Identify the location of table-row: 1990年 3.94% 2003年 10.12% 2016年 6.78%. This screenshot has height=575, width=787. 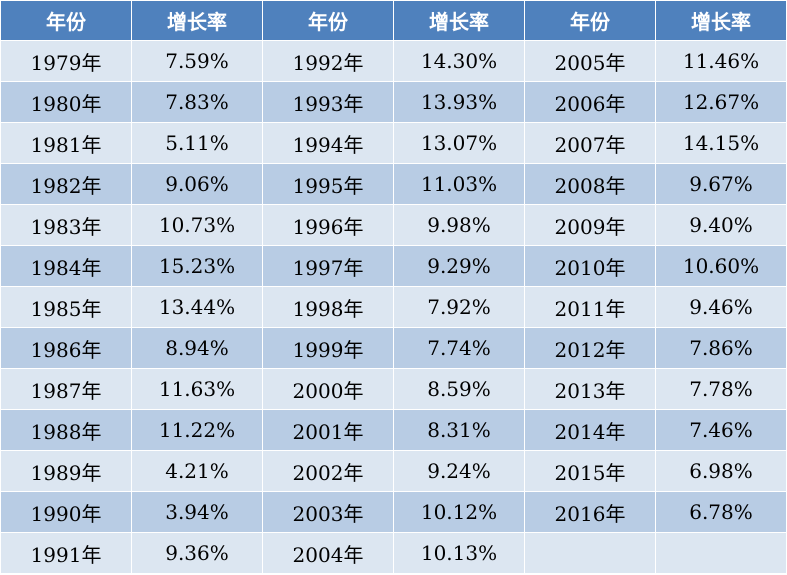
(393, 512).